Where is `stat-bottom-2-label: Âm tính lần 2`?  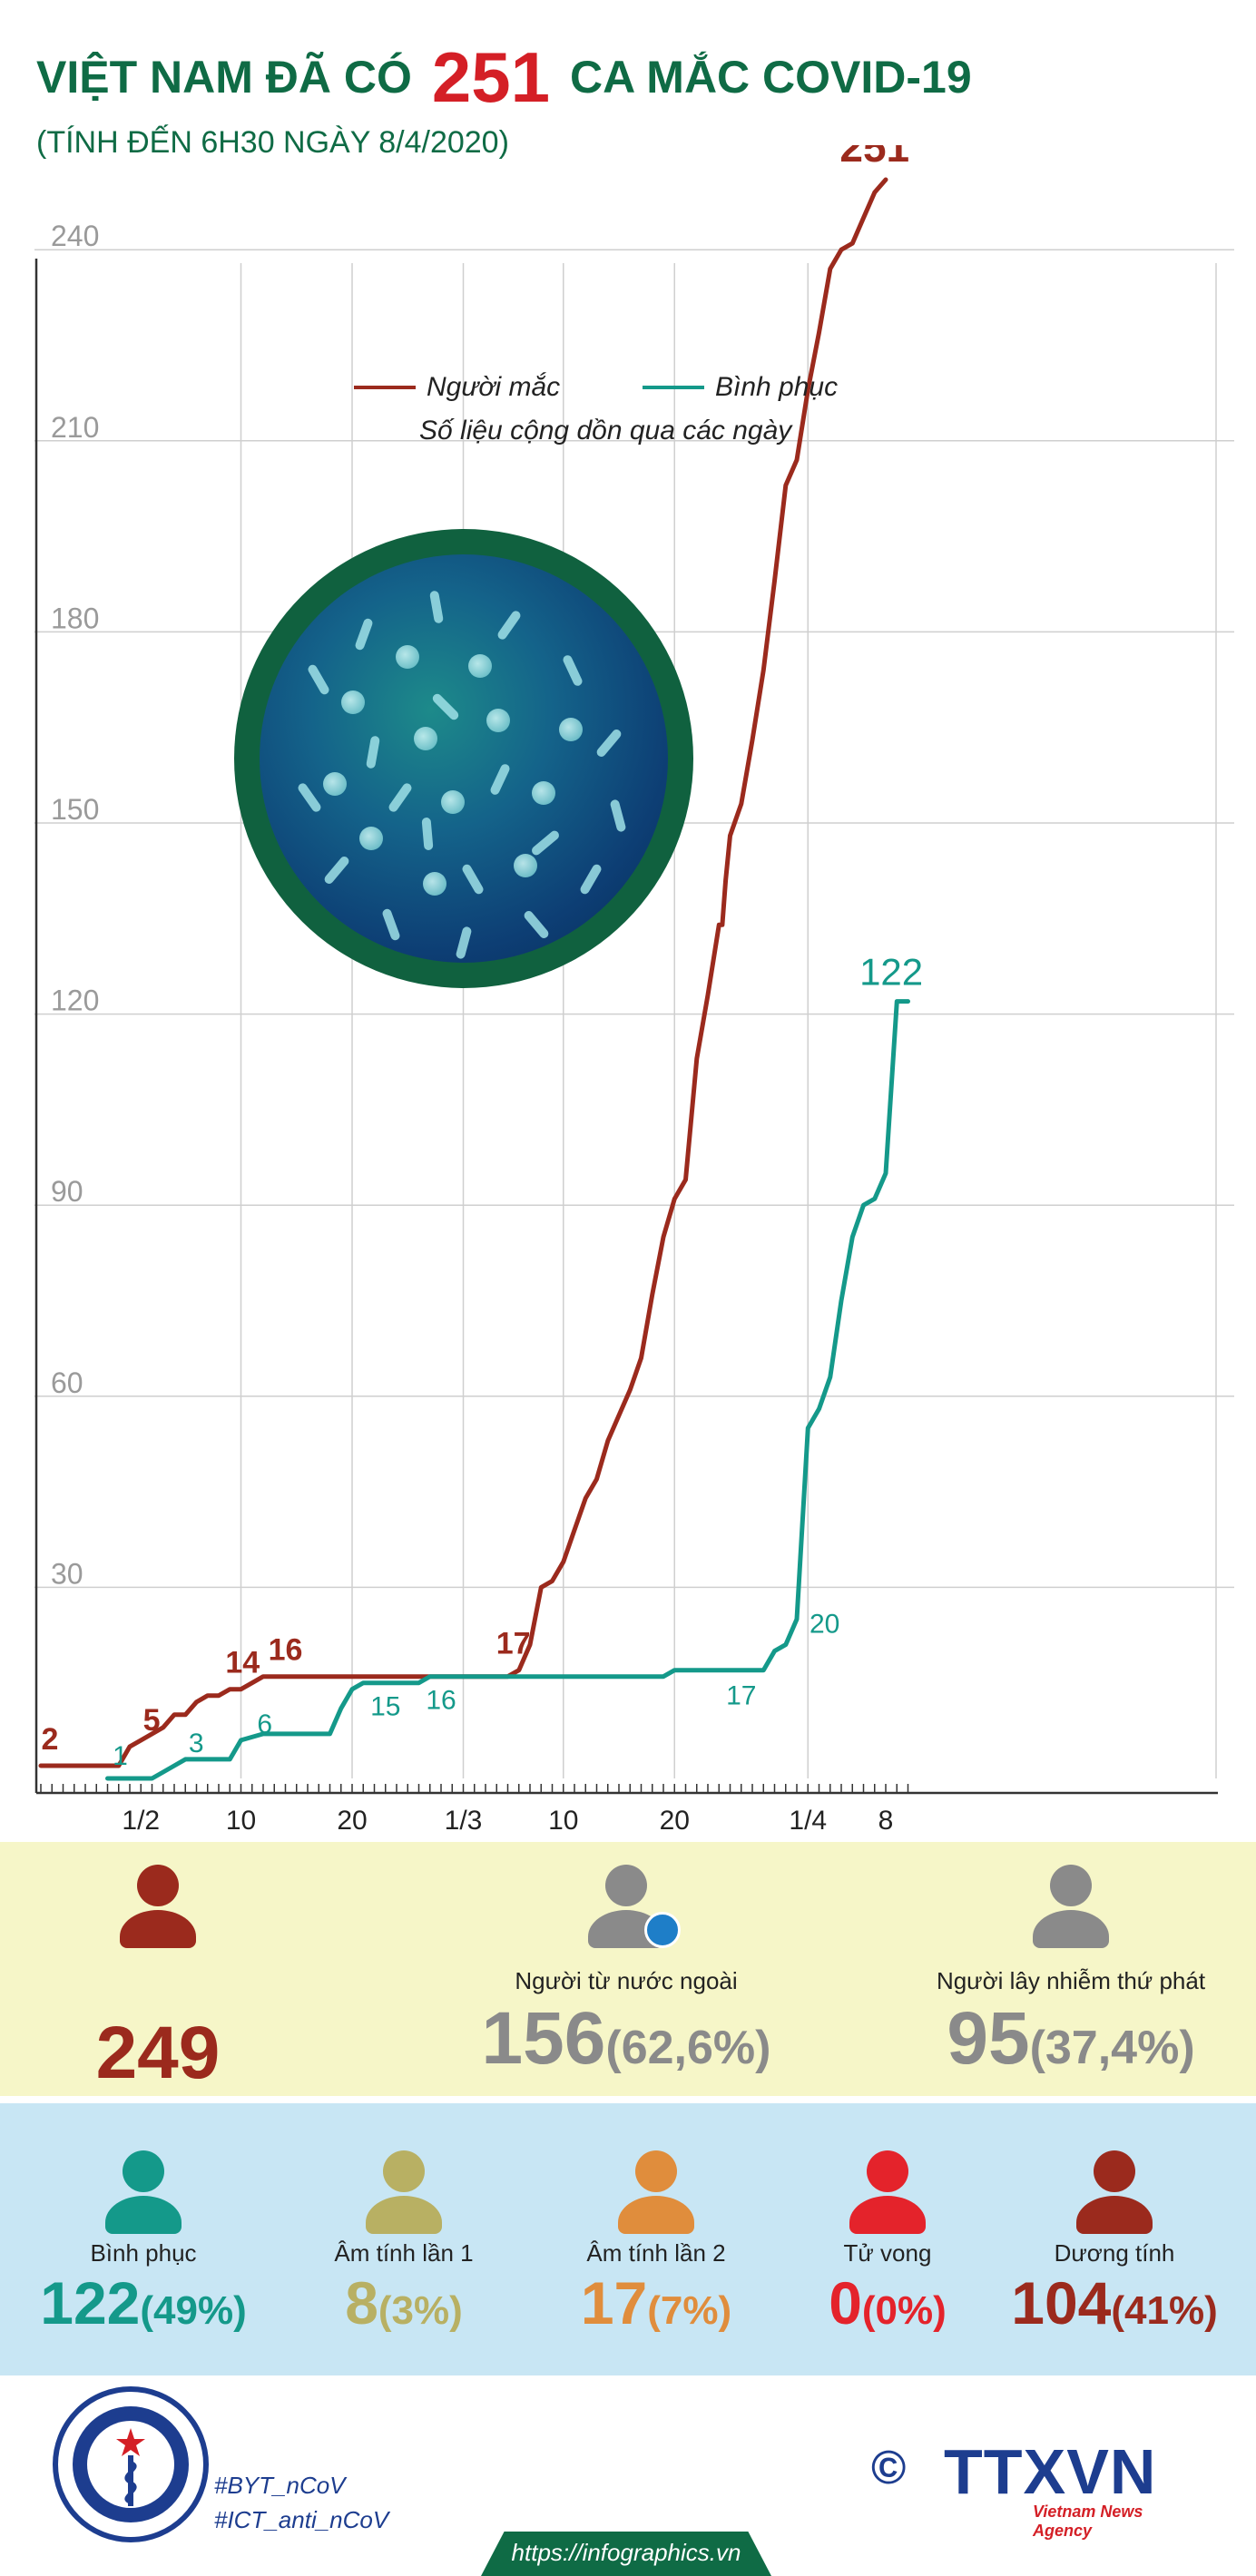 stat-bottom-2-label: Âm tính lần 2 is located at coordinates (656, 2253).